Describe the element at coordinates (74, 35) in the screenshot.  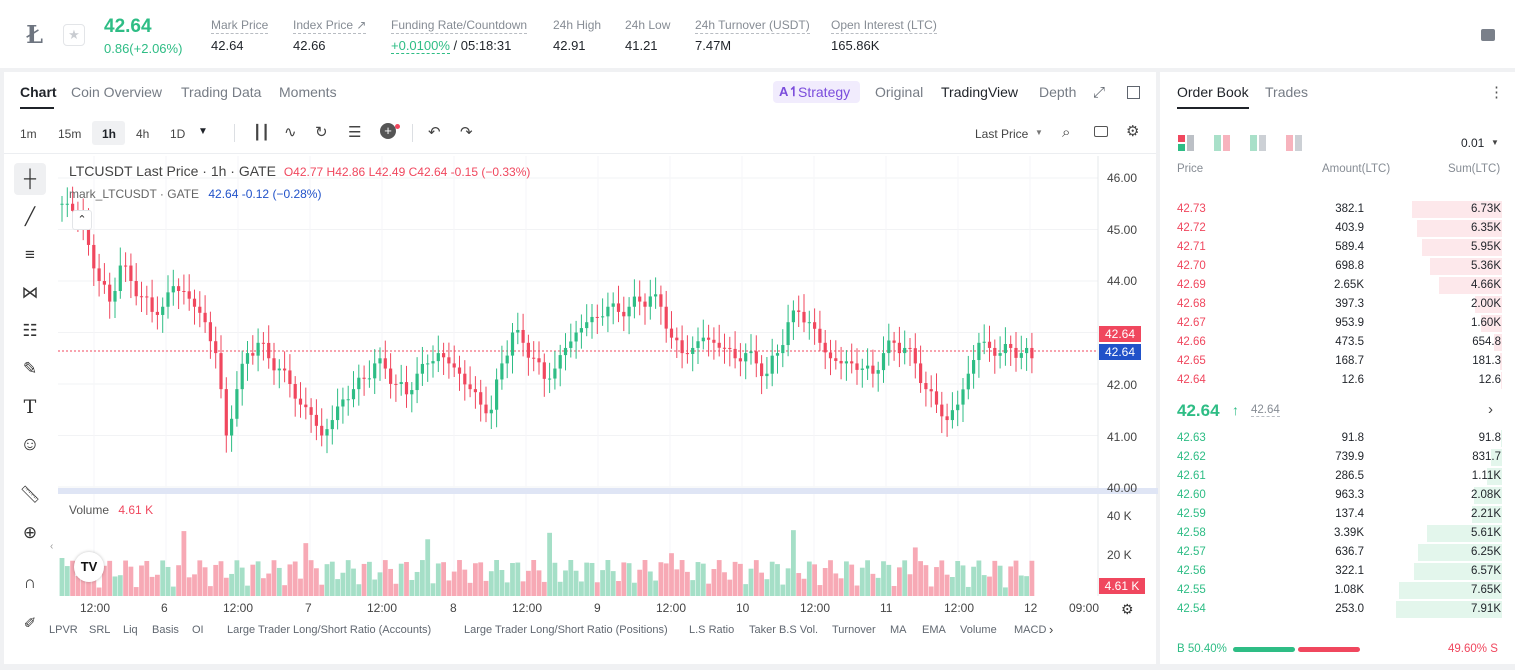
I see `favorite-star-icon: ★` at that location.